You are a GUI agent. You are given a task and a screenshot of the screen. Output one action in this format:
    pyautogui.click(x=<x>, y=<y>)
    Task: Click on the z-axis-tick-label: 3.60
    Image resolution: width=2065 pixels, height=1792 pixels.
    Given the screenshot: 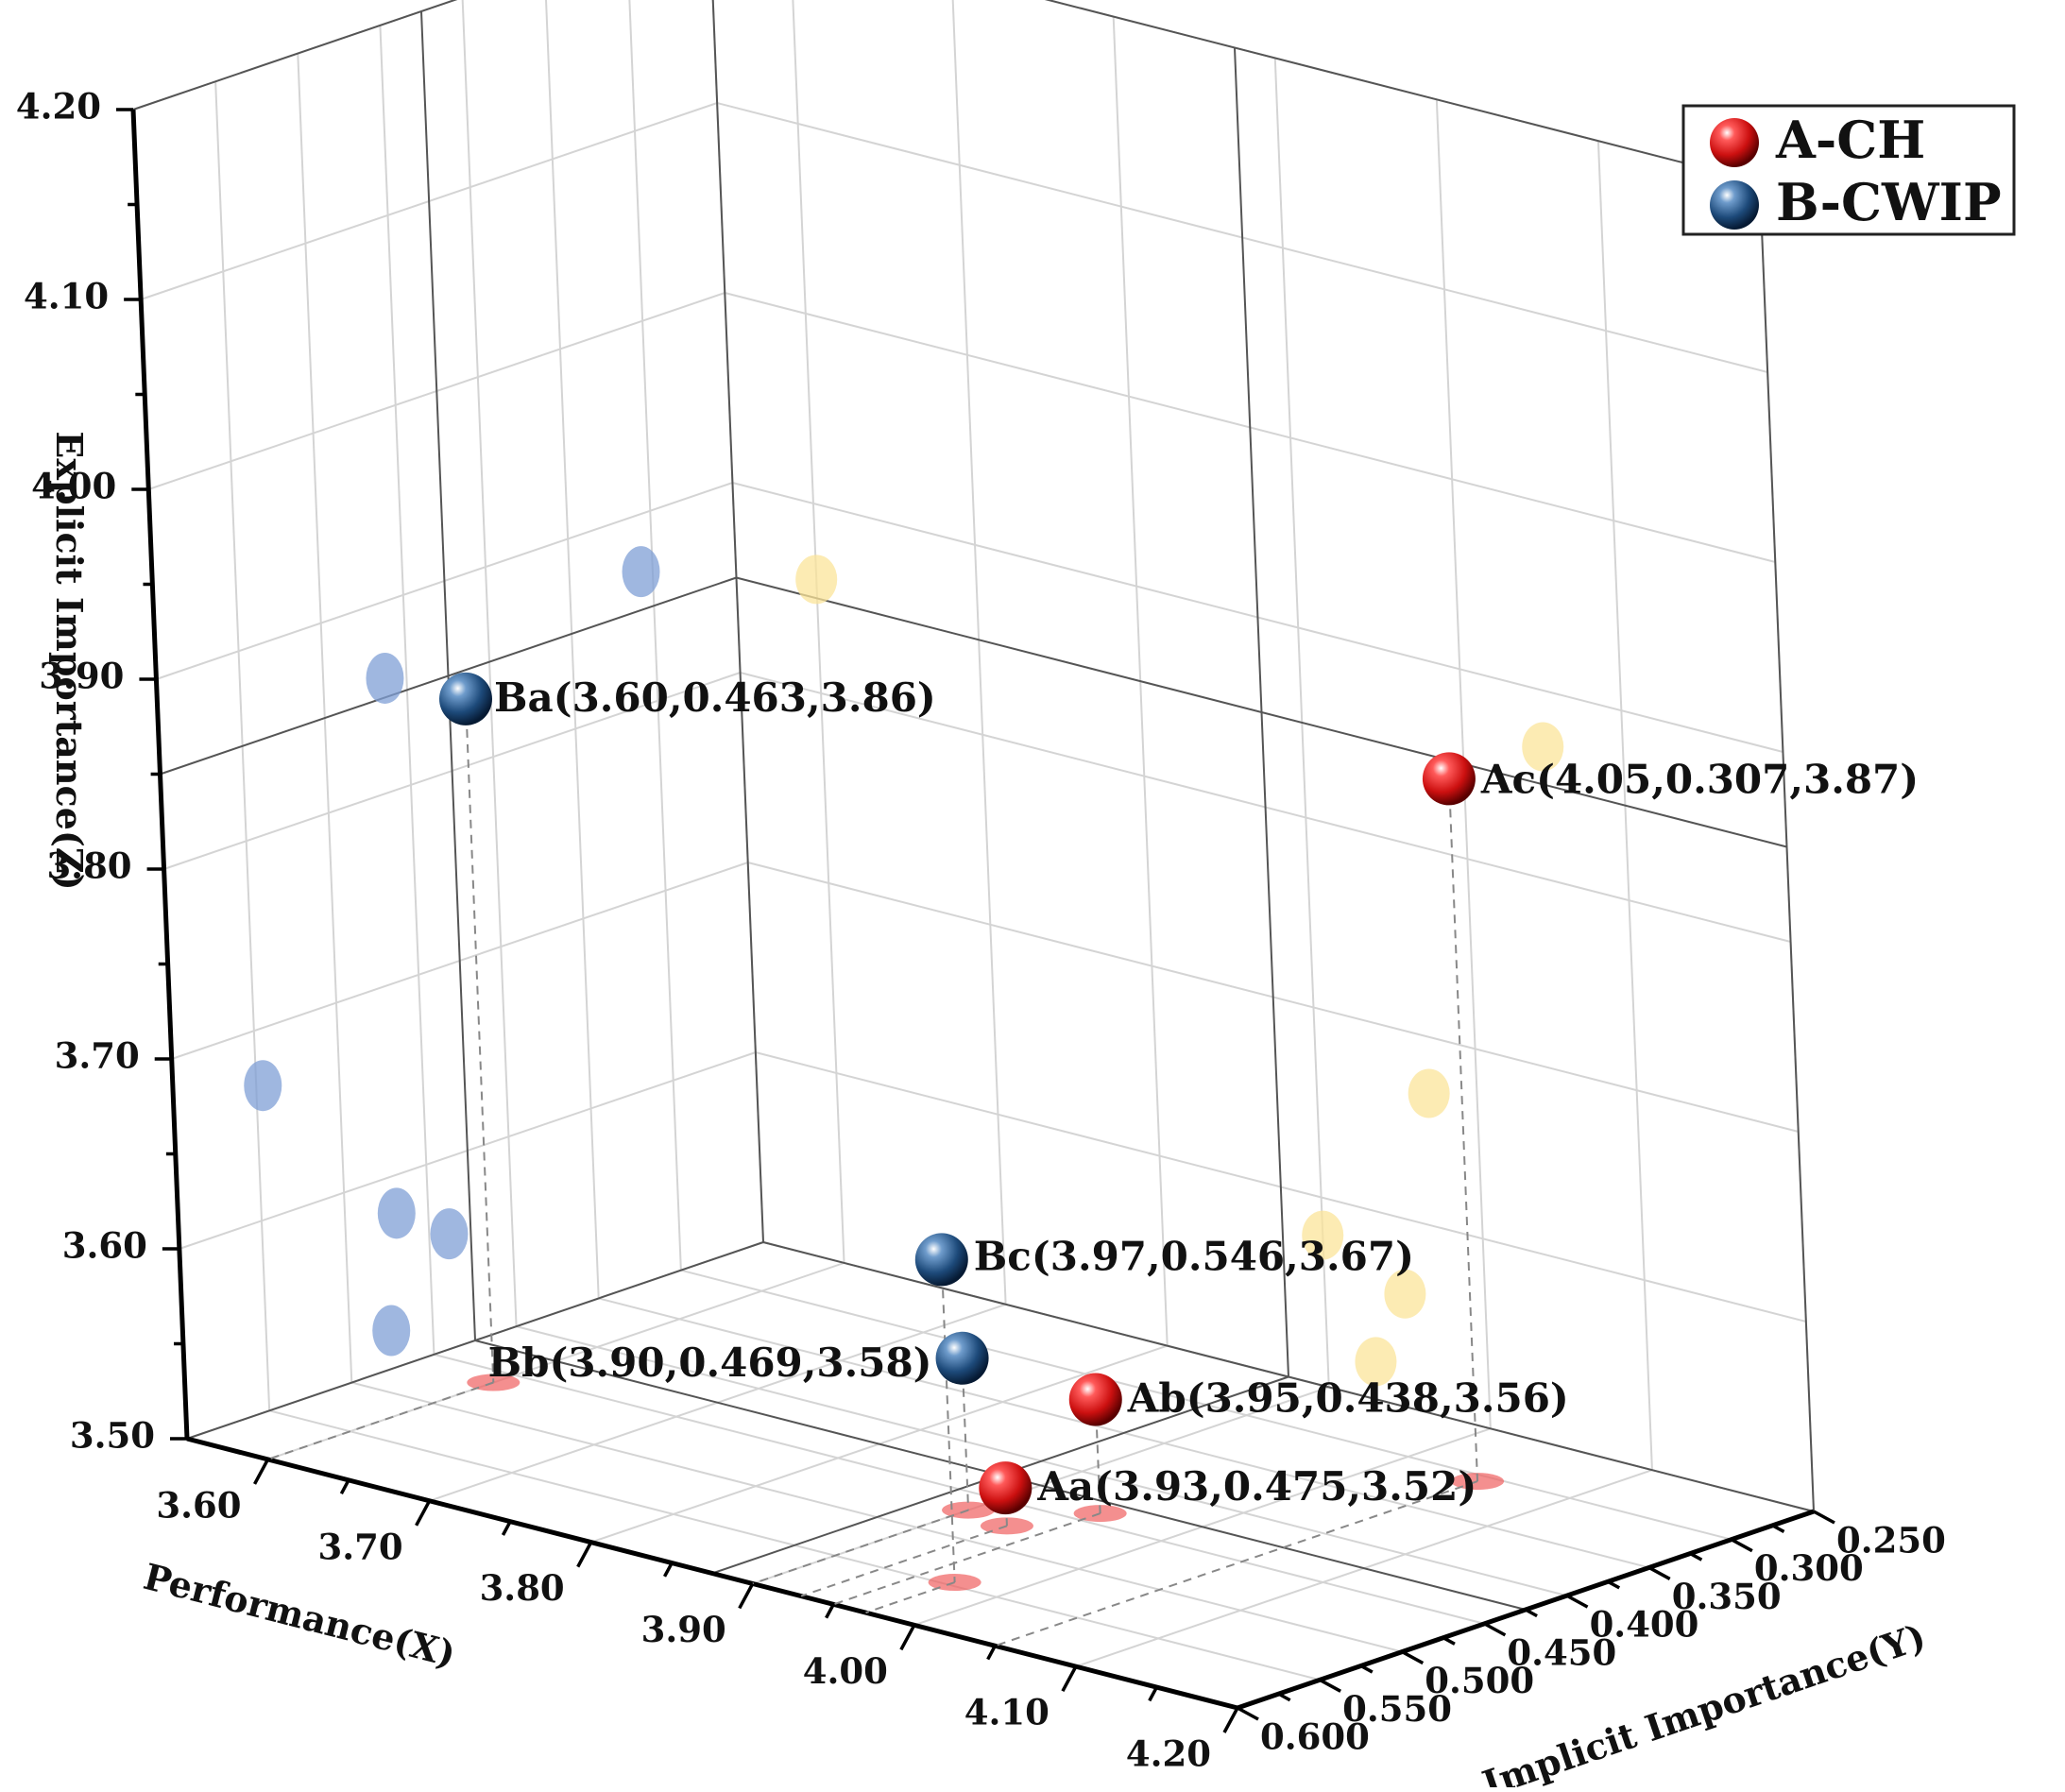 What is the action you would take?
    pyautogui.click(x=104, y=1246)
    